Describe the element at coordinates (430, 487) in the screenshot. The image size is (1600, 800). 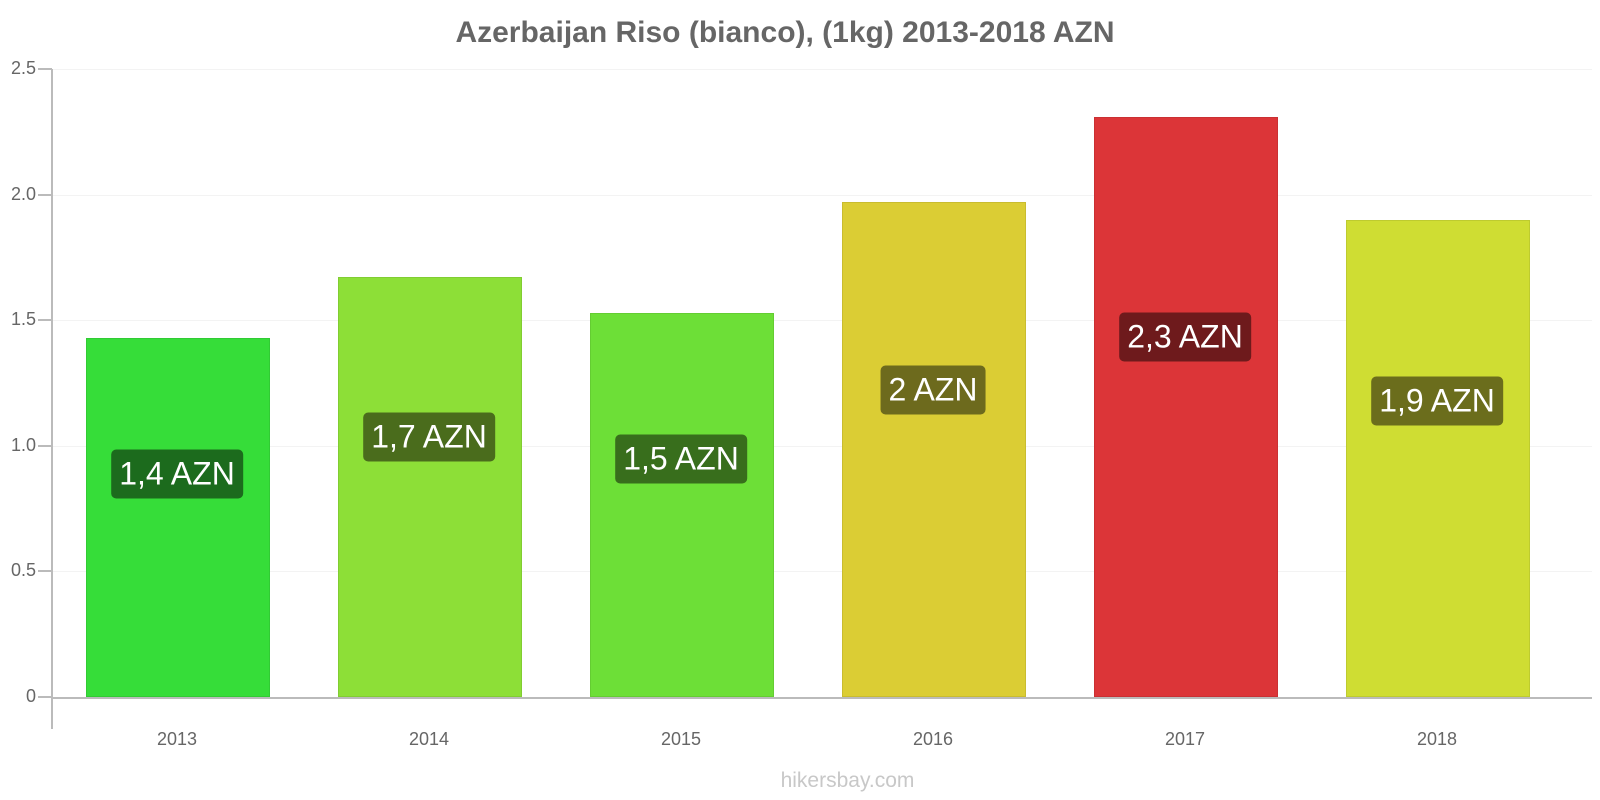
I see `bar-2014` at that location.